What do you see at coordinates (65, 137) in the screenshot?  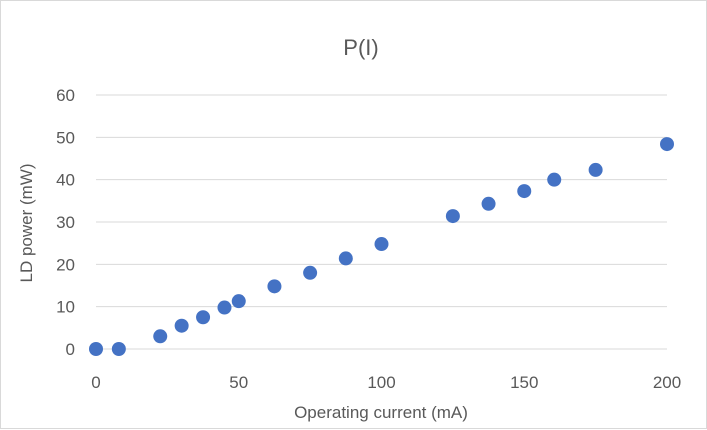 I see `y-tick-label: 50` at bounding box center [65, 137].